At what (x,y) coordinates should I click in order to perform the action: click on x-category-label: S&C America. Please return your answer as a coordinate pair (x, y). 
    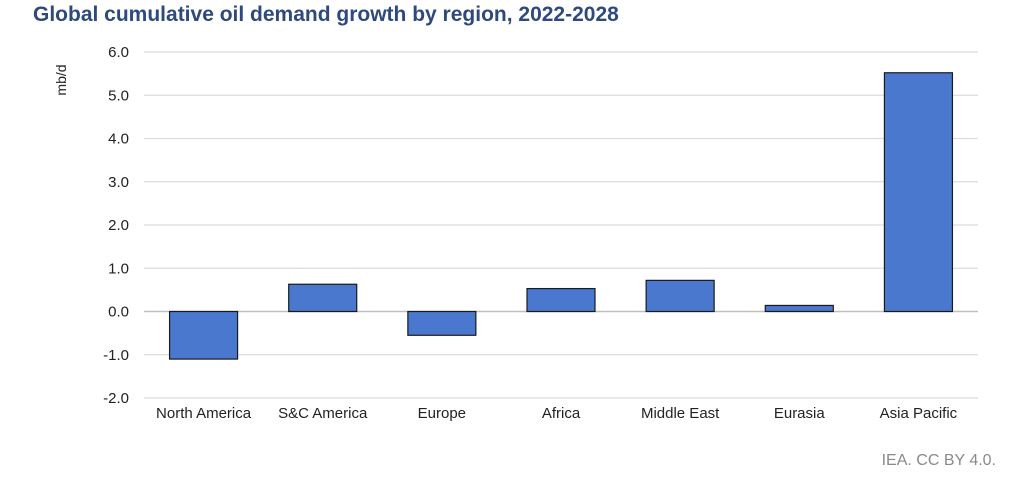
    Looking at the image, I should click on (323, 413).